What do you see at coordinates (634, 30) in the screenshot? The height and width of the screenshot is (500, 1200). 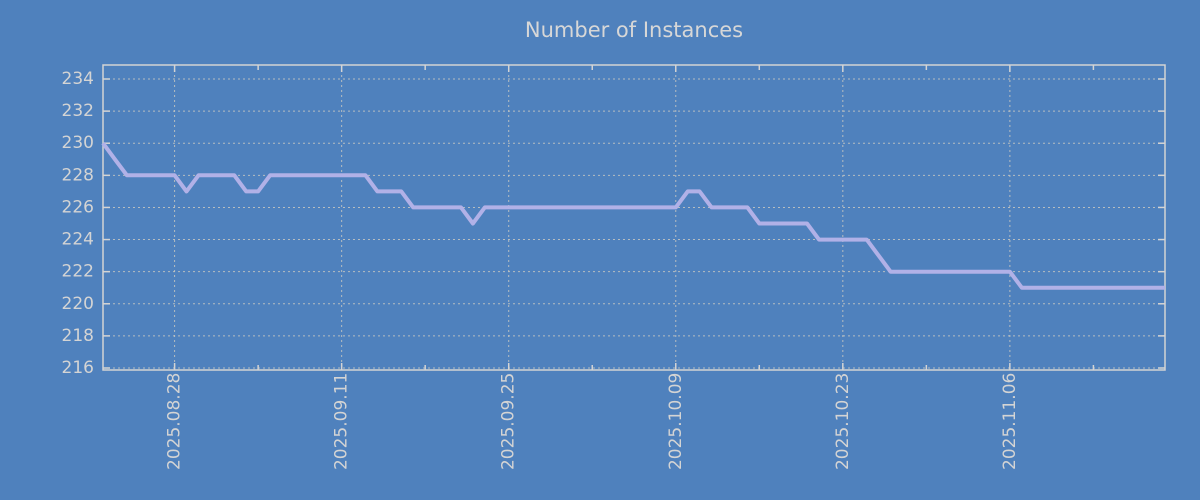 I see `chart-title: Number of Instances` at bounding box center [634, 30].